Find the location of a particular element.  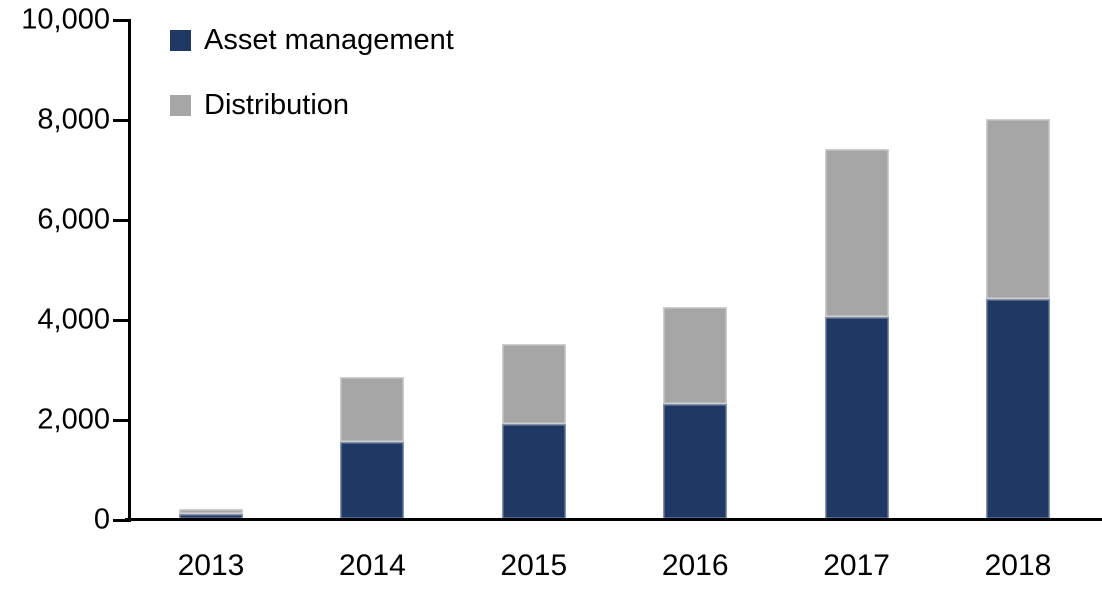

legend-label: Distribution is located at coordinates (277, 105).